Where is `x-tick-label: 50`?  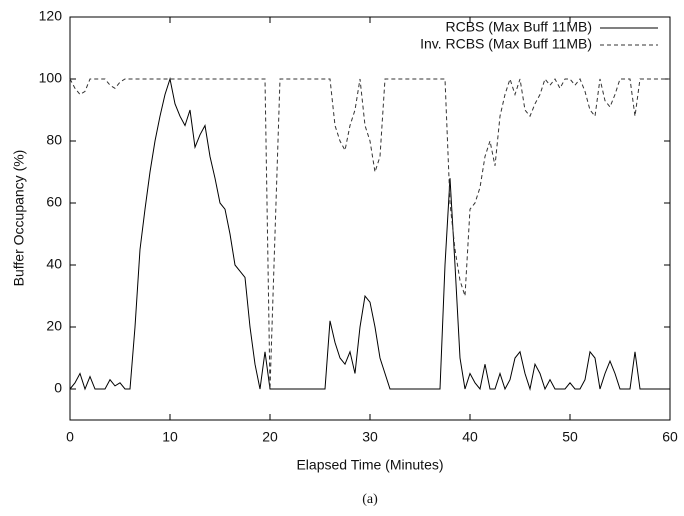
x-tick-label: 50 is located at coordinates (570, 437).